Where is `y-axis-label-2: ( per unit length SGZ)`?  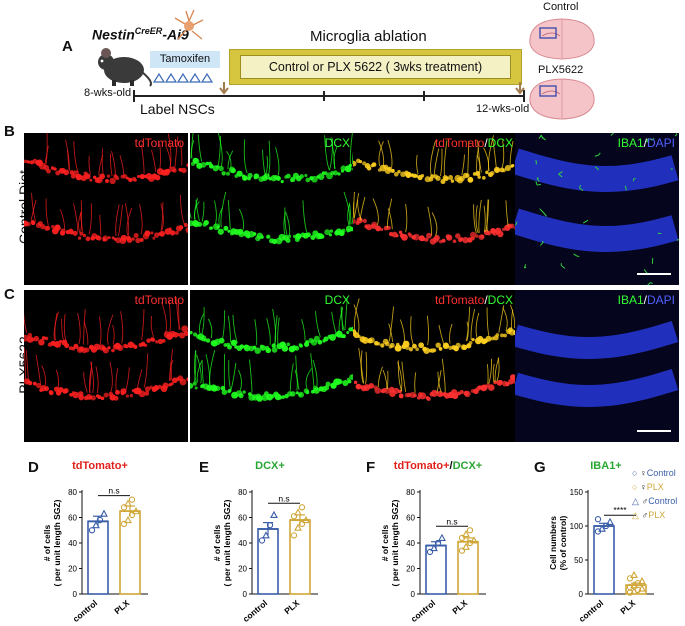 y-axis-label-2: ( per unit length SGZ) is located at coordinates (395, 542).